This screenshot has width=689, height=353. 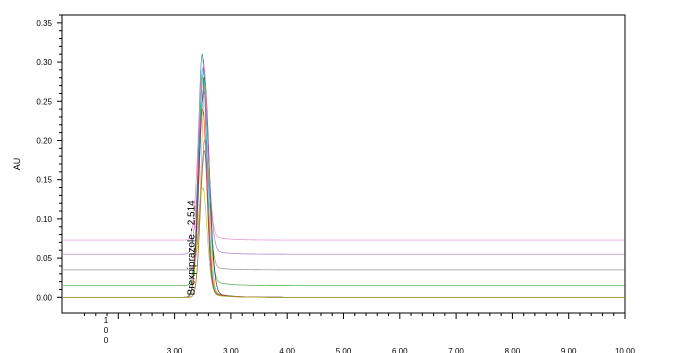 What do you see at coordinates (360, 333) in the screenshot?
I see `x-axis: 3.00 3.00 4.00 5.00 6.00 7.00 8.00 9.00 10.00` at bounding box center [360, 333].